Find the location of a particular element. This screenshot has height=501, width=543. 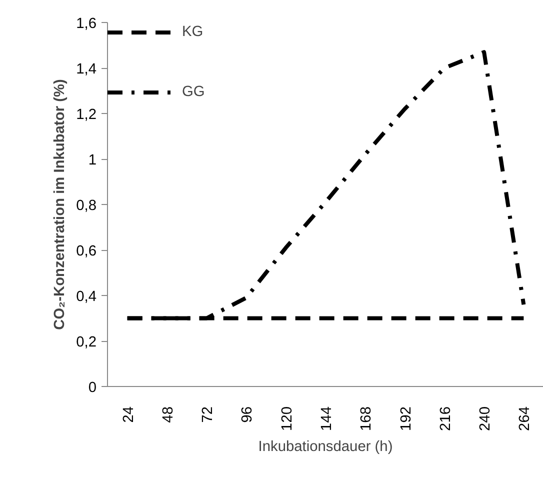

x-tick-label: 120 is located at coordinates (287, 418).